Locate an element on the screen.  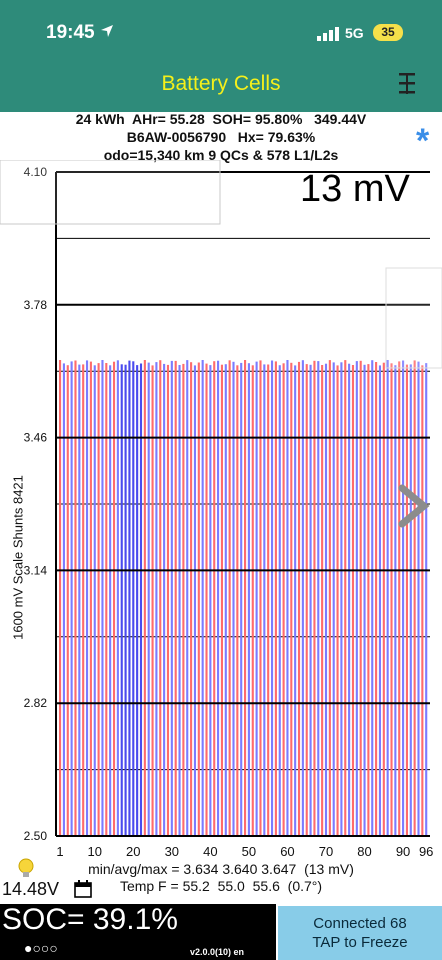
star-icon: * is located at coordinates (423, 141).